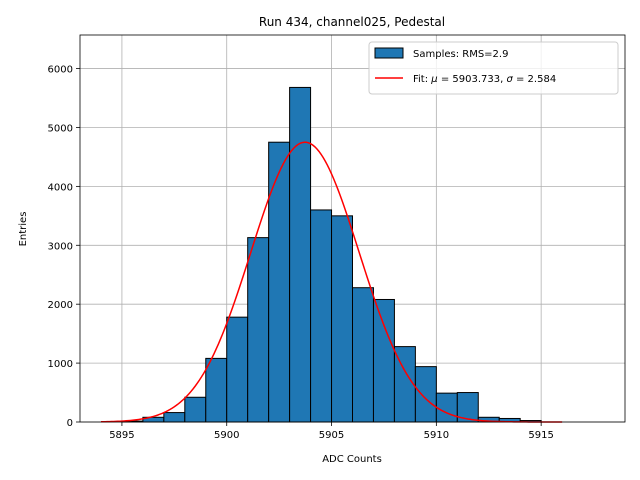 This screenshot has height=480, width=640. Describe the element at coordinates (509, 79) in the screenshot. I see `legend-fit-sigma-symbol: σ` at that location.